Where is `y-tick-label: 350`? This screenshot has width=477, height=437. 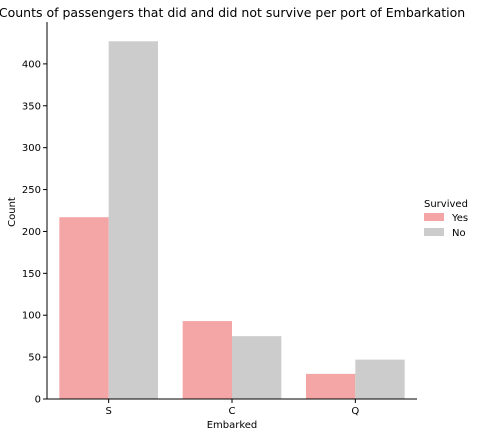 y-tick-label: 350 is located at coordinates (31, 106).